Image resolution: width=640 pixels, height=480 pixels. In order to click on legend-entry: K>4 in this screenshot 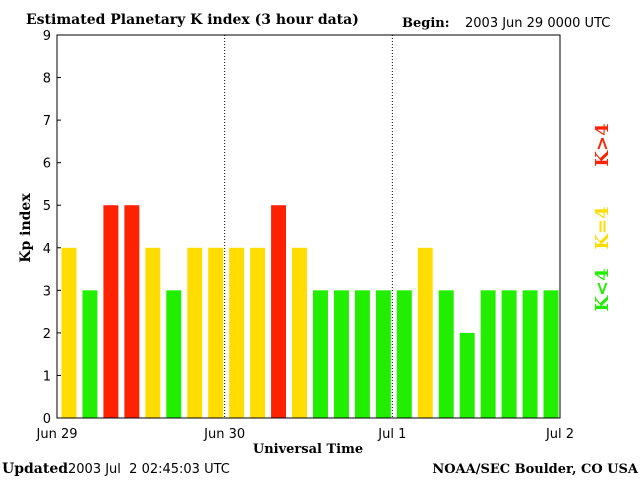, I will do `click(602, 144)`.